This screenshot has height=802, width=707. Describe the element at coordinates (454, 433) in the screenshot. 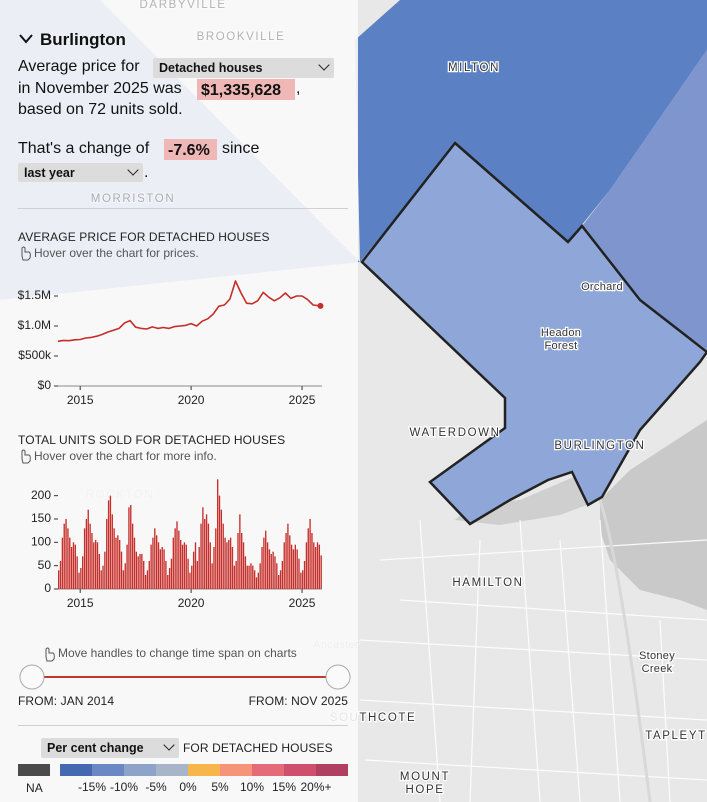

I see `map-label: WATERDOWN` at that location.